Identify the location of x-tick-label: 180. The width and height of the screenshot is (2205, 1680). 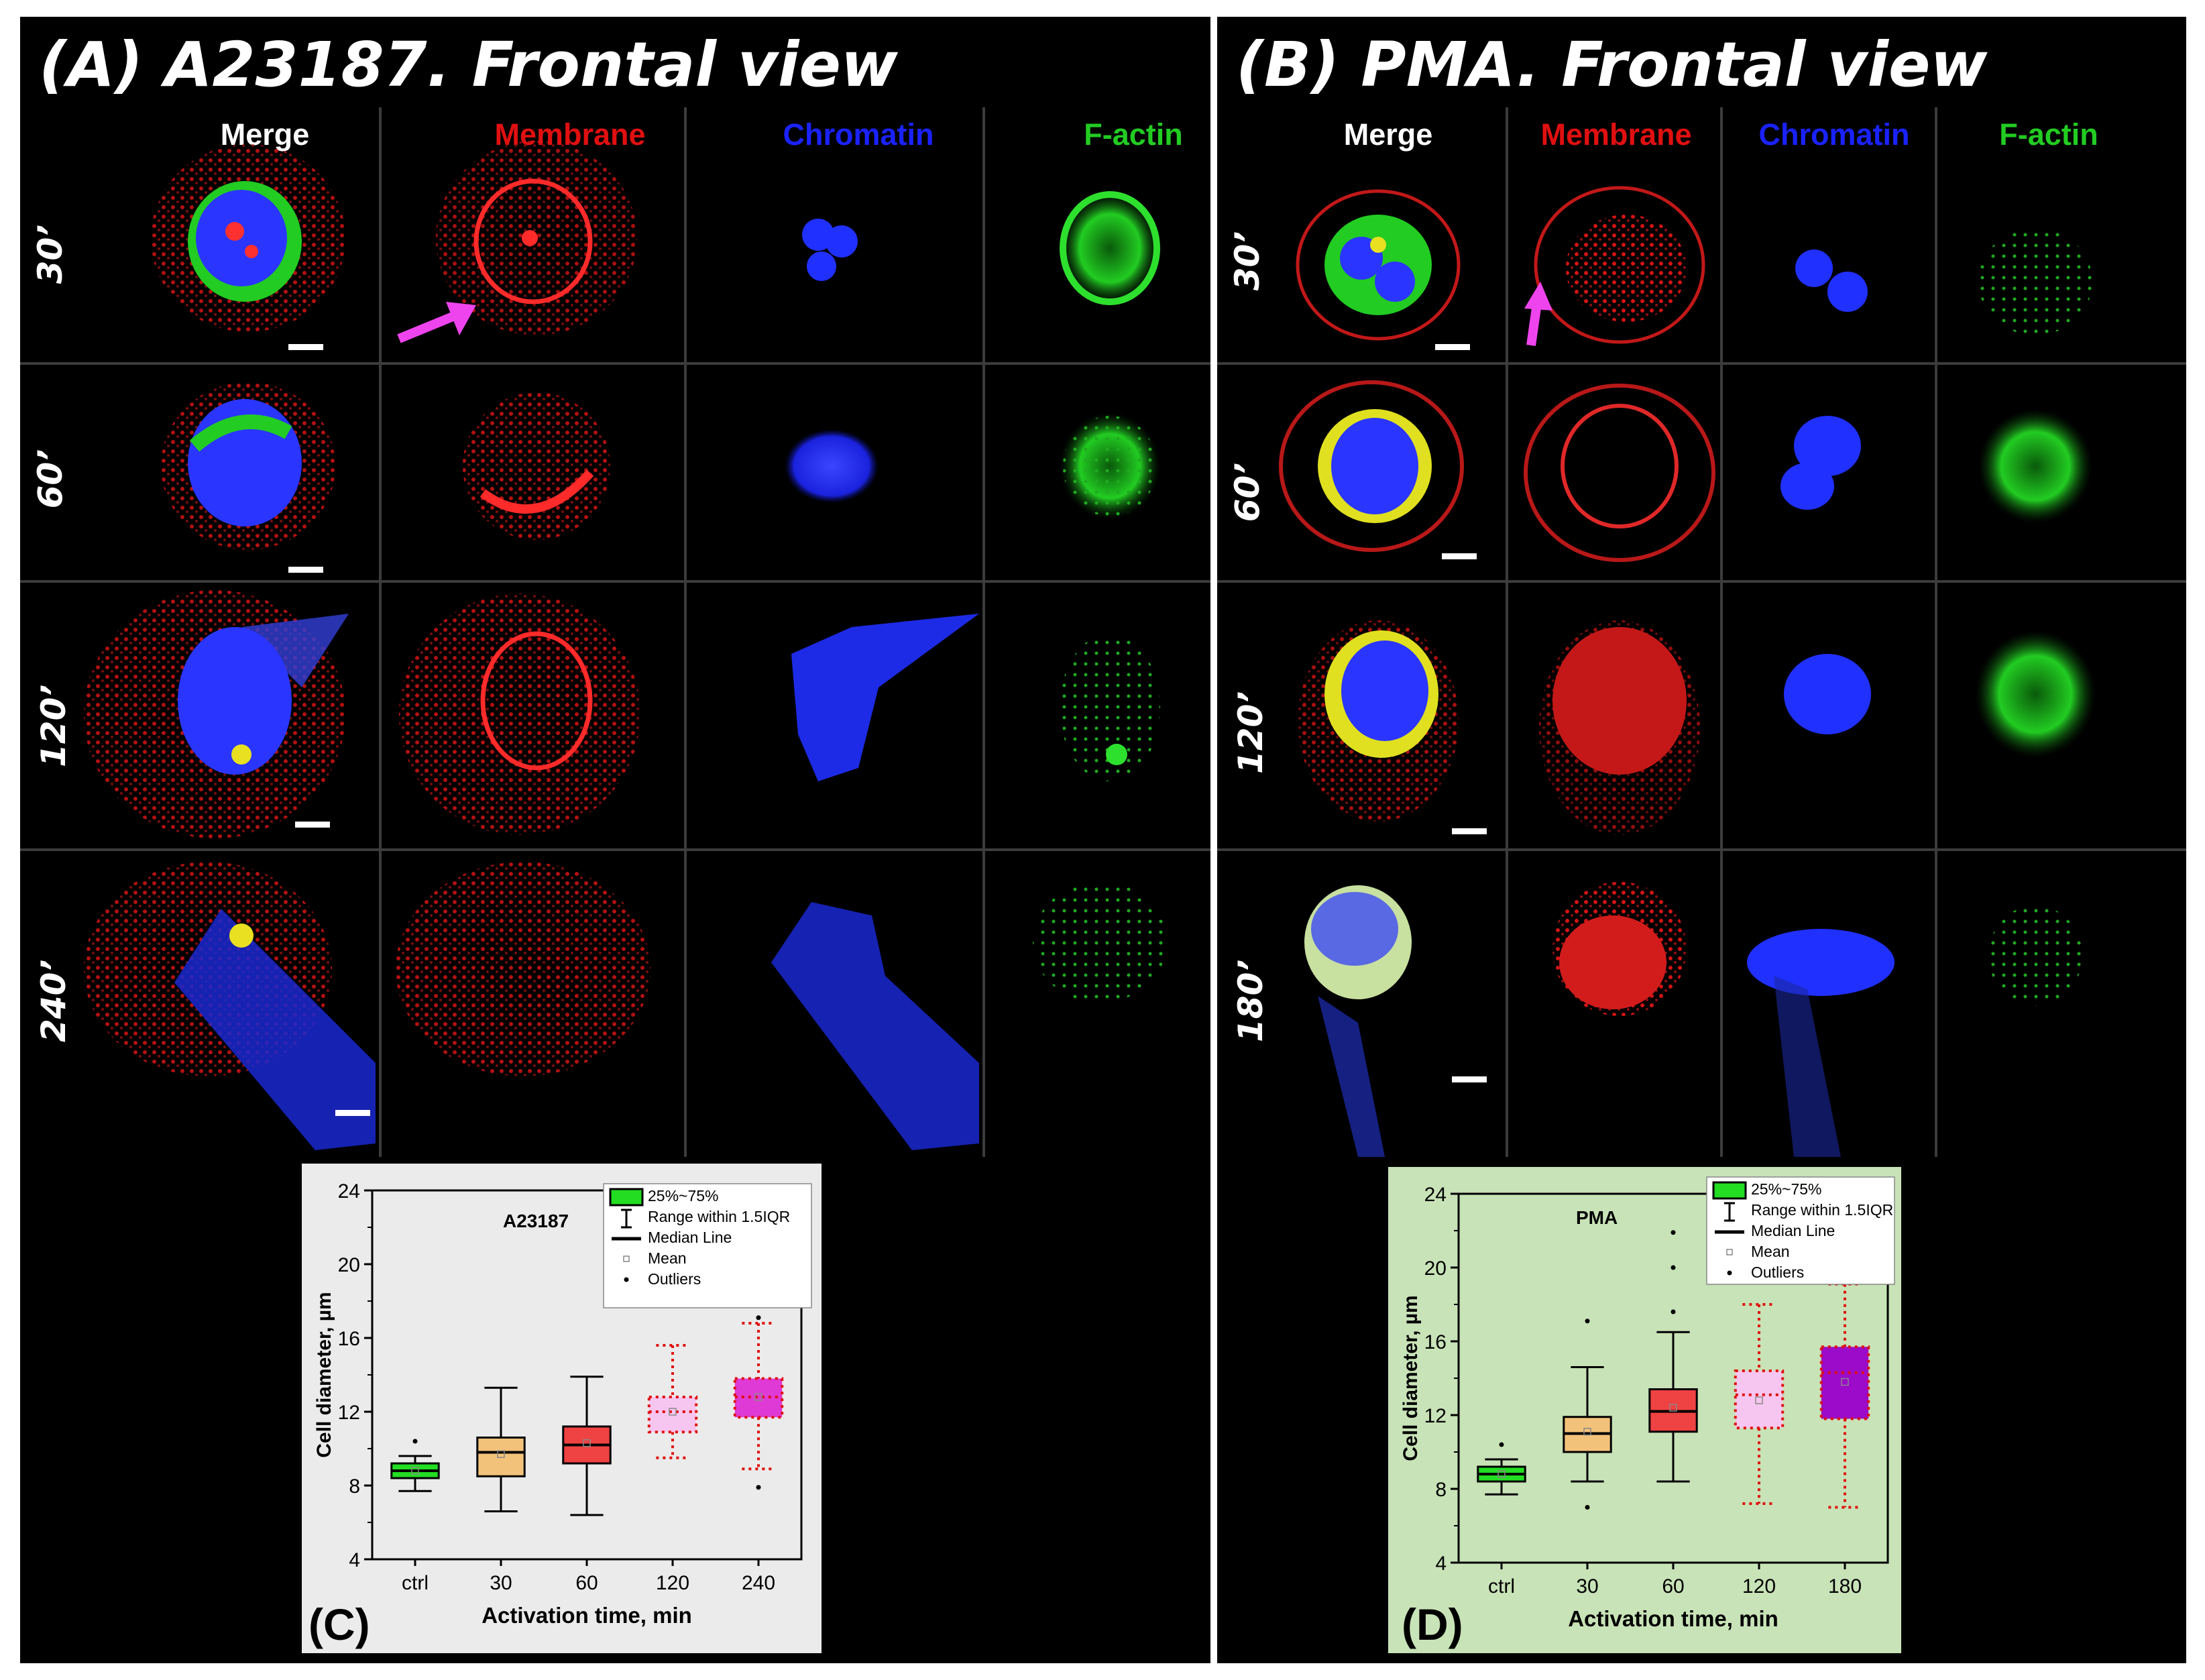
(1845, 1586).